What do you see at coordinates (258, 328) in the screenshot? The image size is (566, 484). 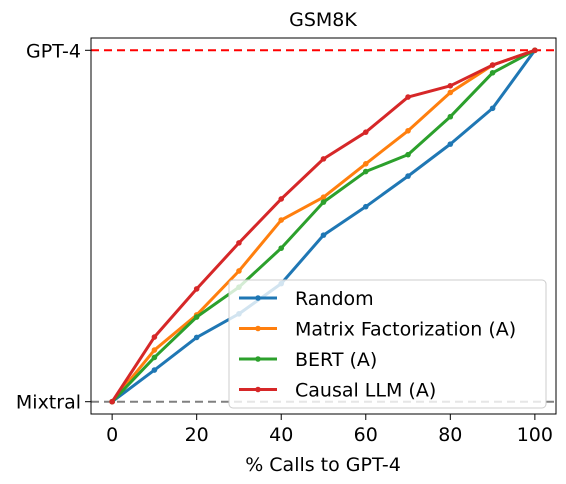 I see `legend-marker-matrix-factorization-a` at bounding box center [258, 328].